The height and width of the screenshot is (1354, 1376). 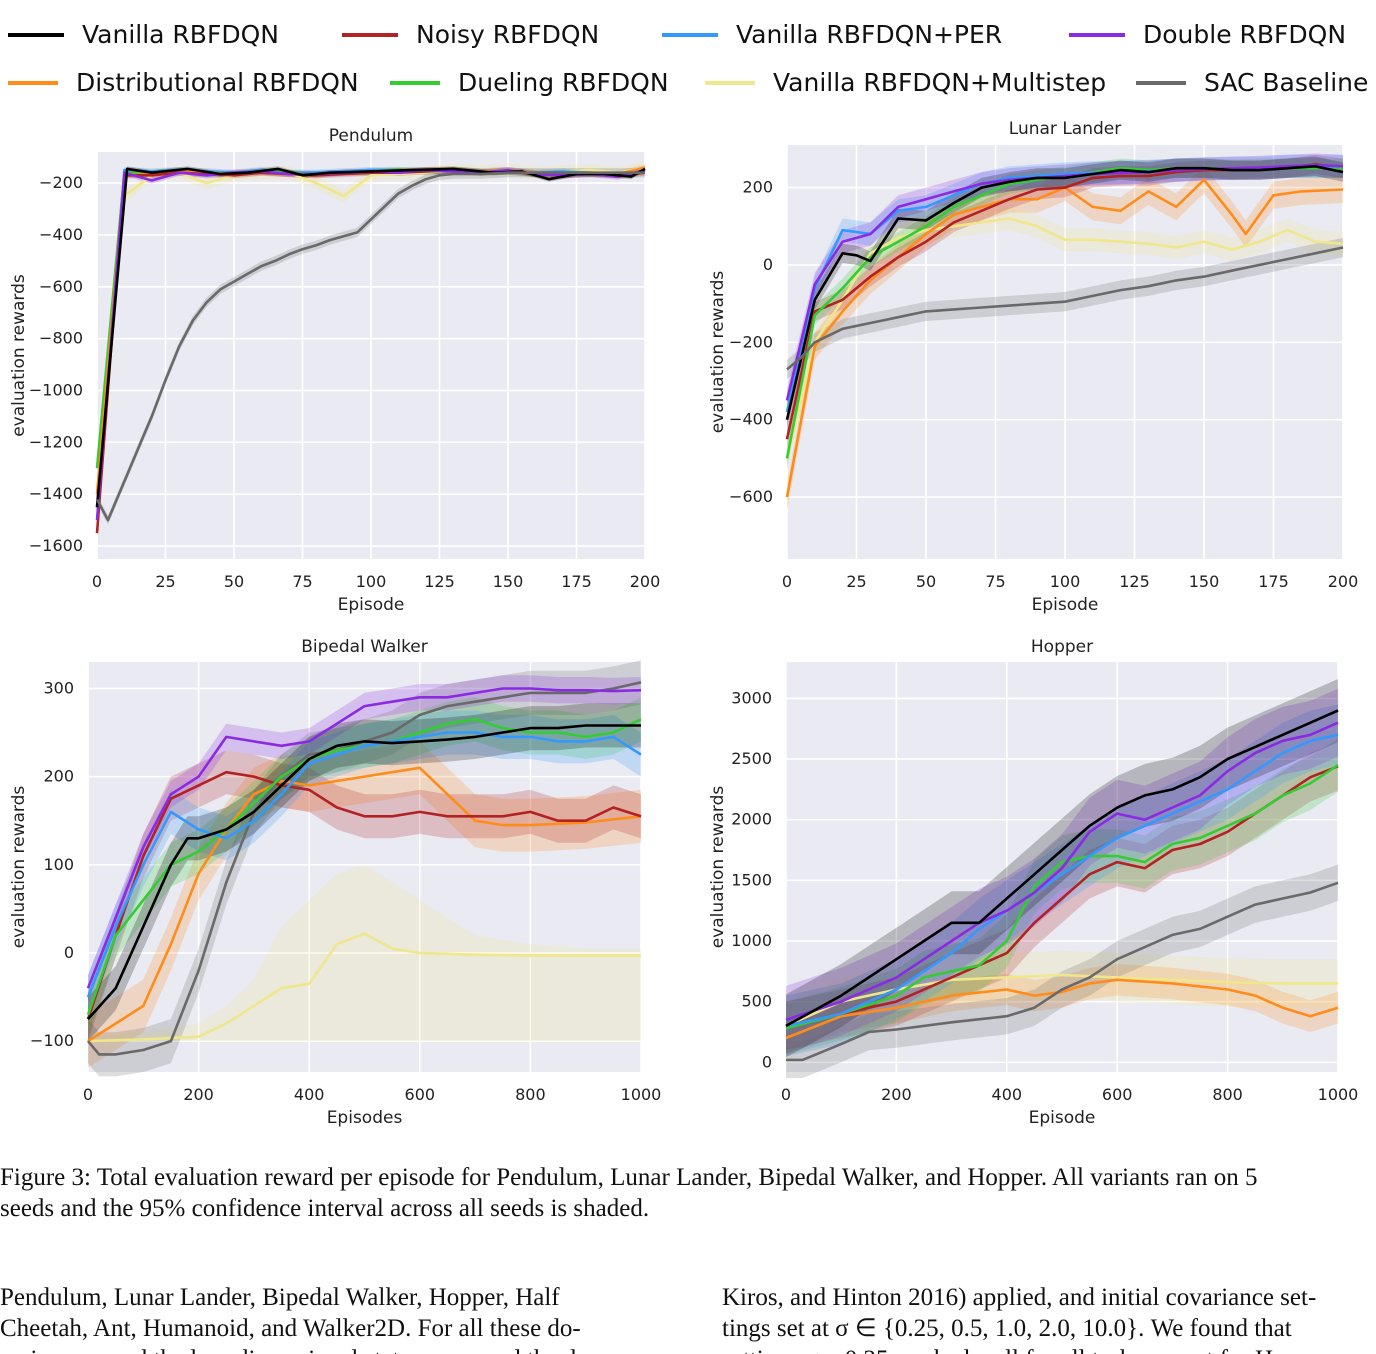 What do you see at coordinates (896, 1094) in the screenshot?
I see `x-tick-label: 200` at bounding box center [896, 1094].